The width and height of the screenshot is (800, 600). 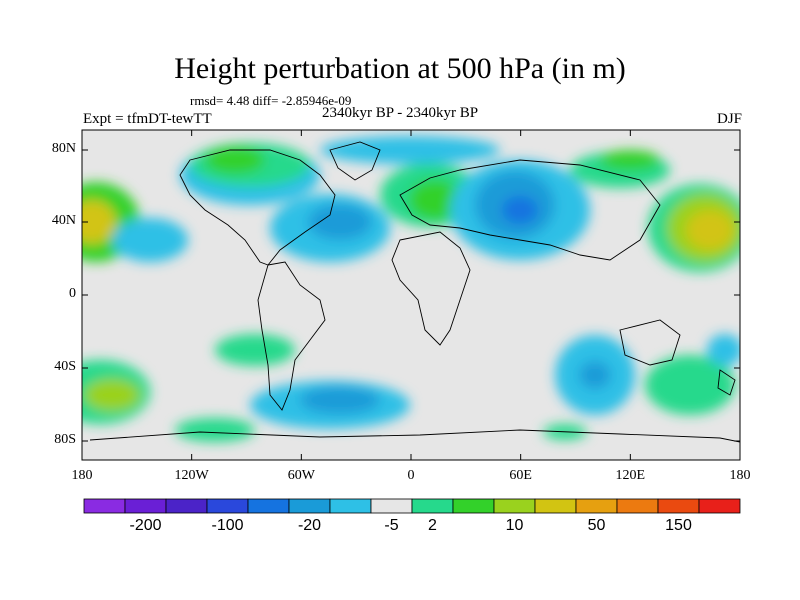 What do you see at coordinates (65, 439) in the screenshot?
I see `y-tick-label: 80S` at bounding box center [65, 439].